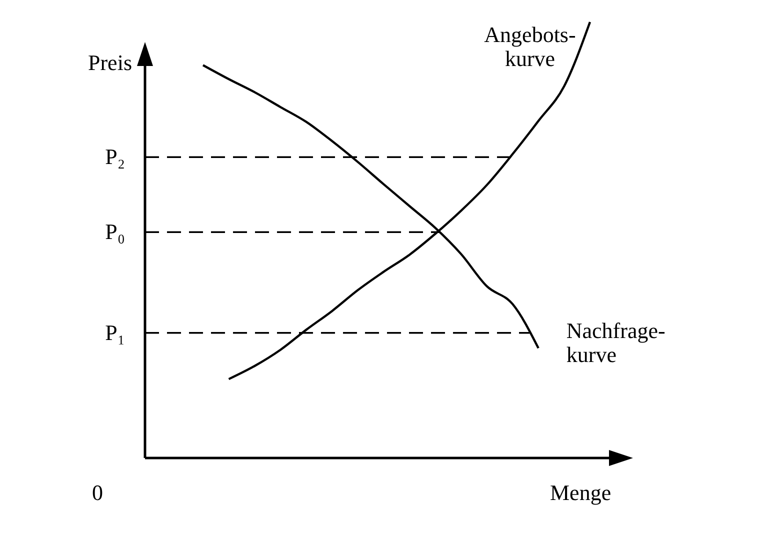 The width and height of the screenshot is (775, 542). What do you see at coordinates (97, 492) in the screenshot?
I see `text: 0` at bounding box center [97, 492].